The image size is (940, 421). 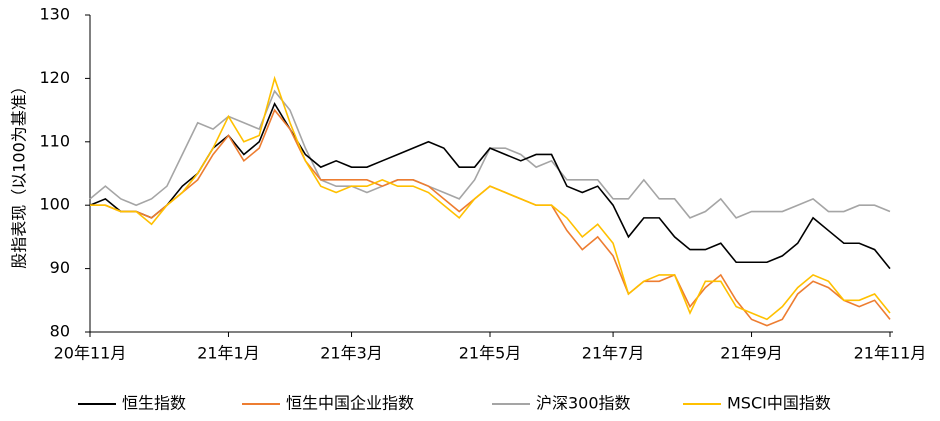 I want to click on y-tick-label: 110, so click(x=54, y=140).